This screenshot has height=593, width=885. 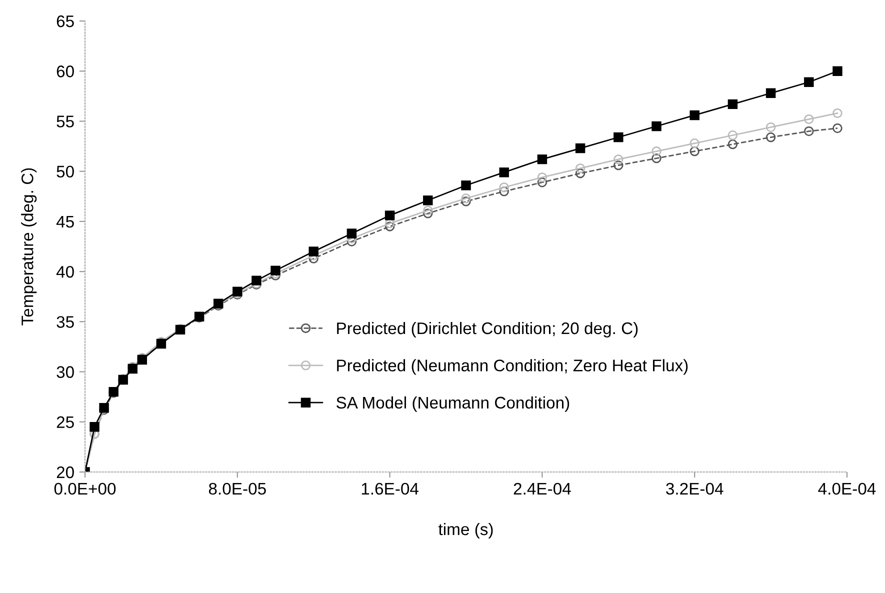 I want to click on y-axis-title: Temperature (deg. C), so click(x=29, y=247).